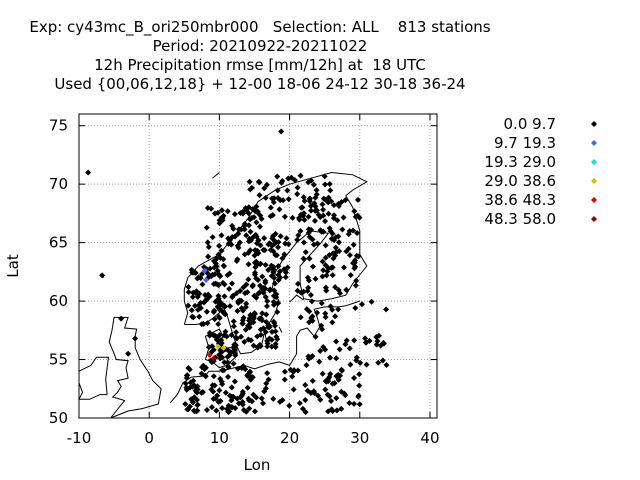 The width and height of the screenshot is (640, 480). I want to click on y-tick-label: 70, so click(58, 184).